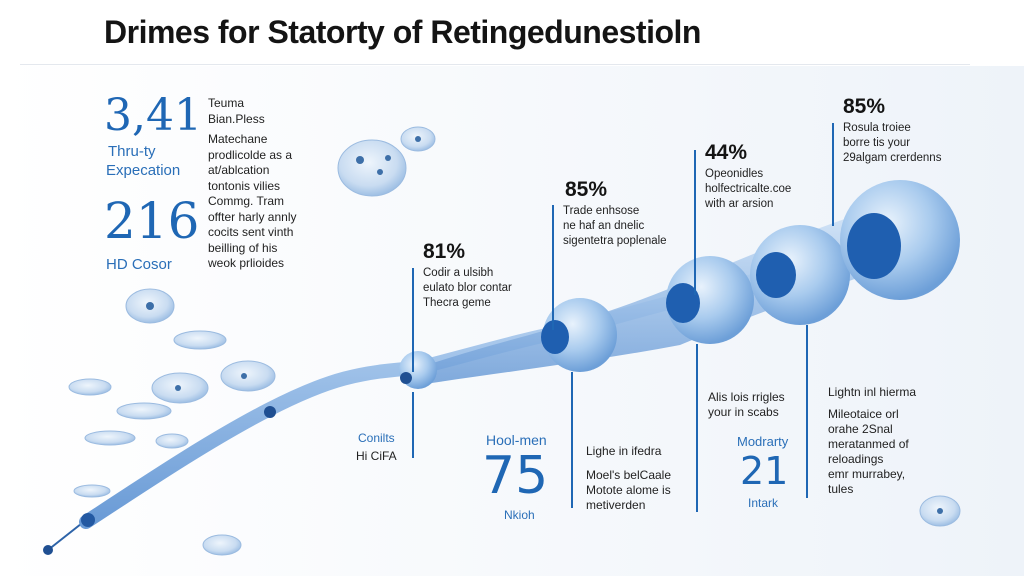 The image size is (1024, 576). Describe the element at coordinates (239, 170) in the screenshot. I see `note-line: at/ablcation` at that location.